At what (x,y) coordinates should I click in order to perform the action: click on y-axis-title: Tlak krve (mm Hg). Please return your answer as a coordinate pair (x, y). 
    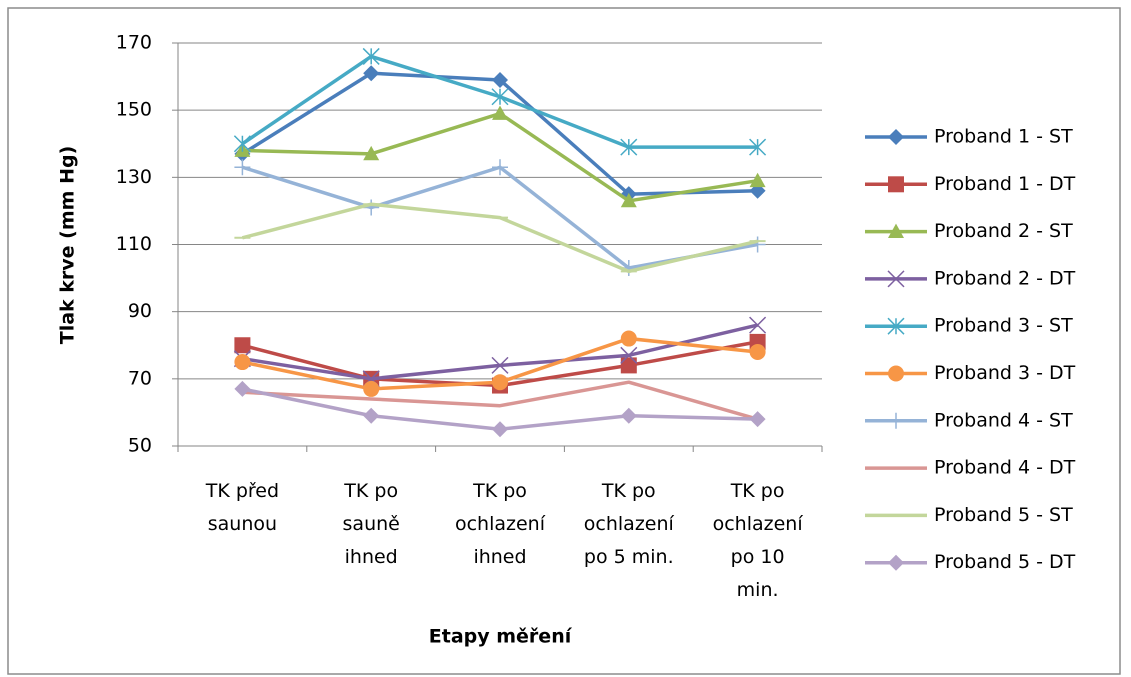
    Looking at the image, I should click on (68, 245).